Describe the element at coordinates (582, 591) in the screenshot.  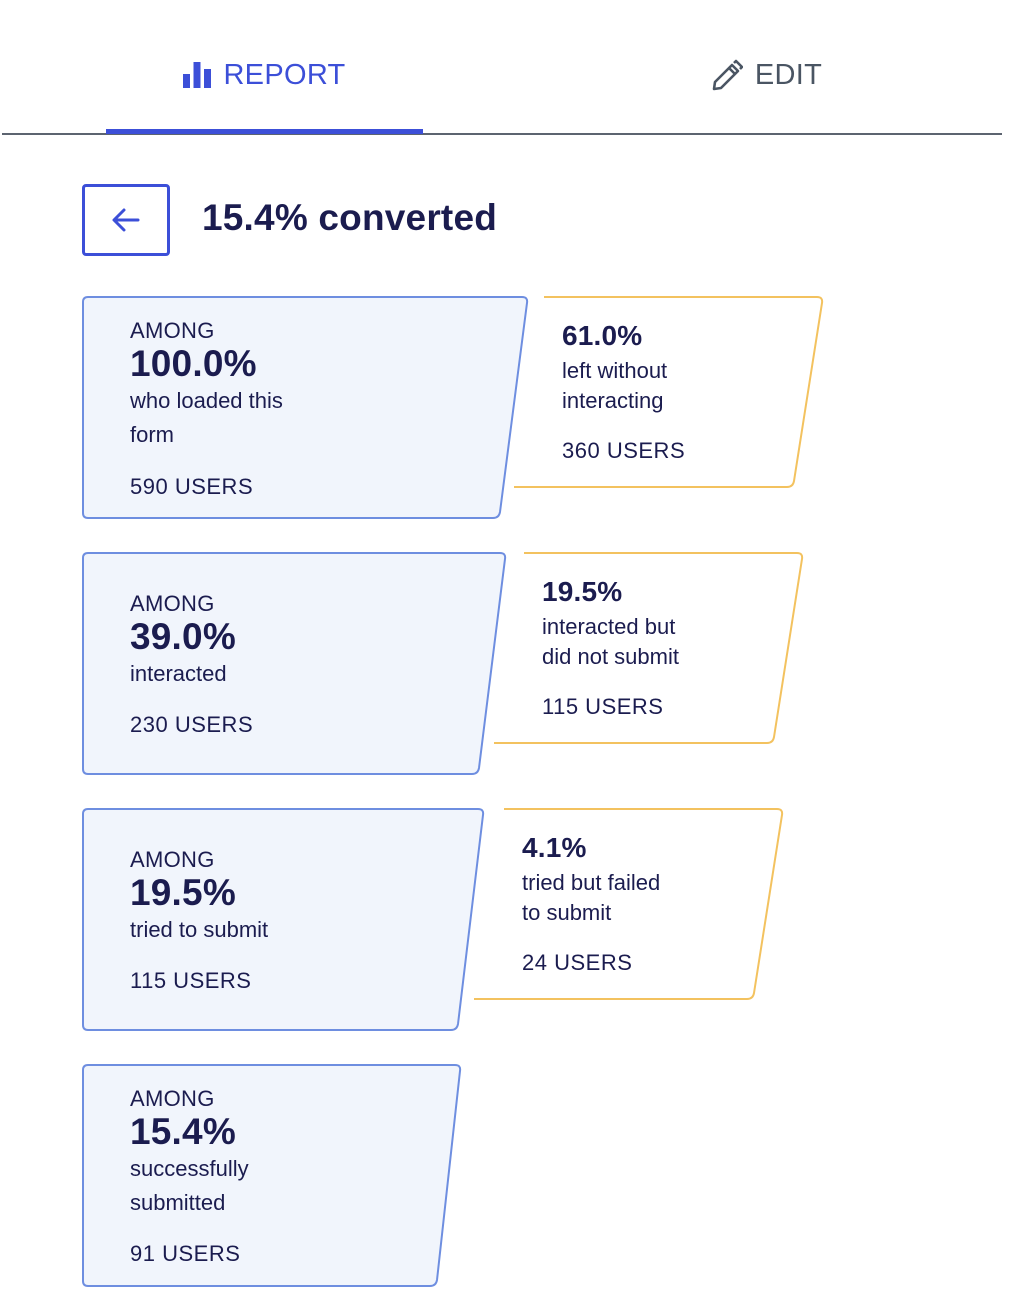
I see `dropoff-percent: 19.5%` at that location.